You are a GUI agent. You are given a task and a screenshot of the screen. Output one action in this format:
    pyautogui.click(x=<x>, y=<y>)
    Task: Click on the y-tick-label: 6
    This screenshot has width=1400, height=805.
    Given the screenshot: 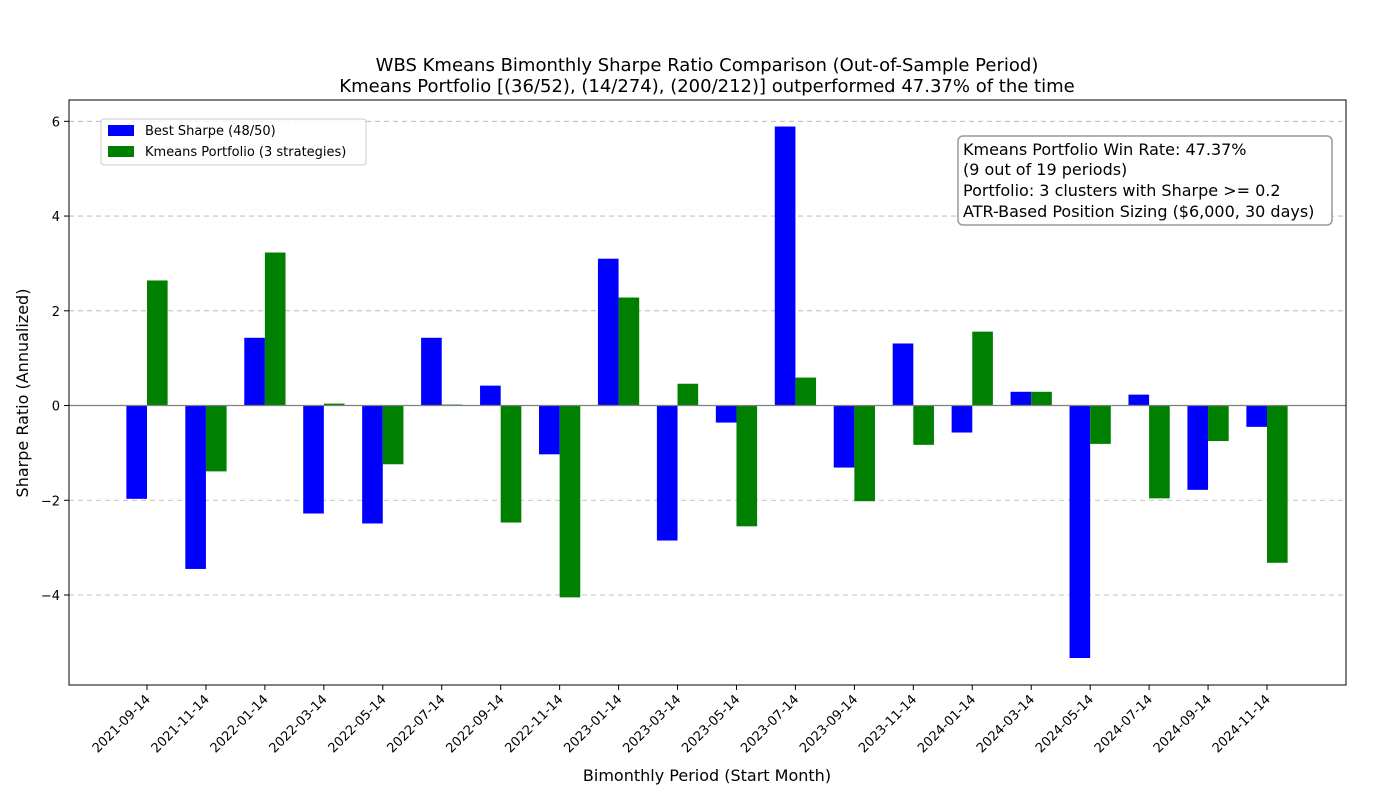 What is the action you would take?
    pyautogui.click(x=56, y=122)
    